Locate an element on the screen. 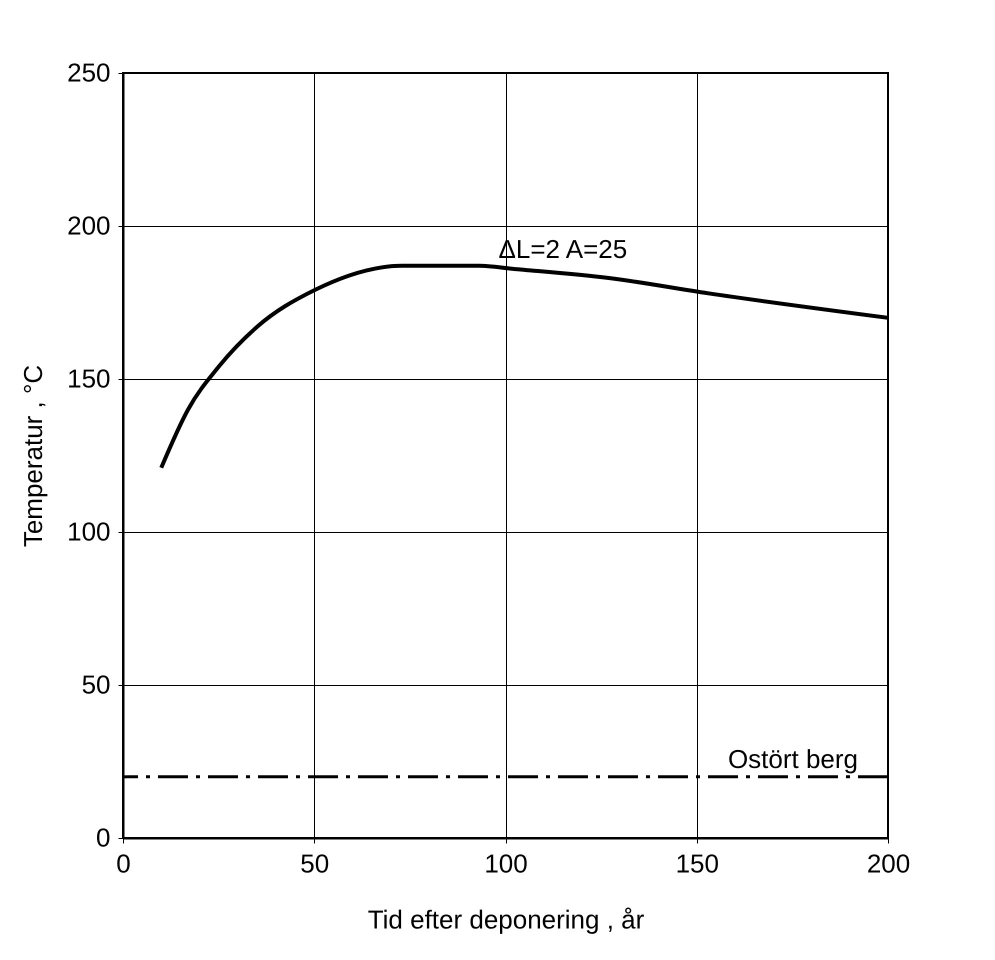 The image size is (995, 960). x-tick-label: 100 is located at coordinates (506, 863).